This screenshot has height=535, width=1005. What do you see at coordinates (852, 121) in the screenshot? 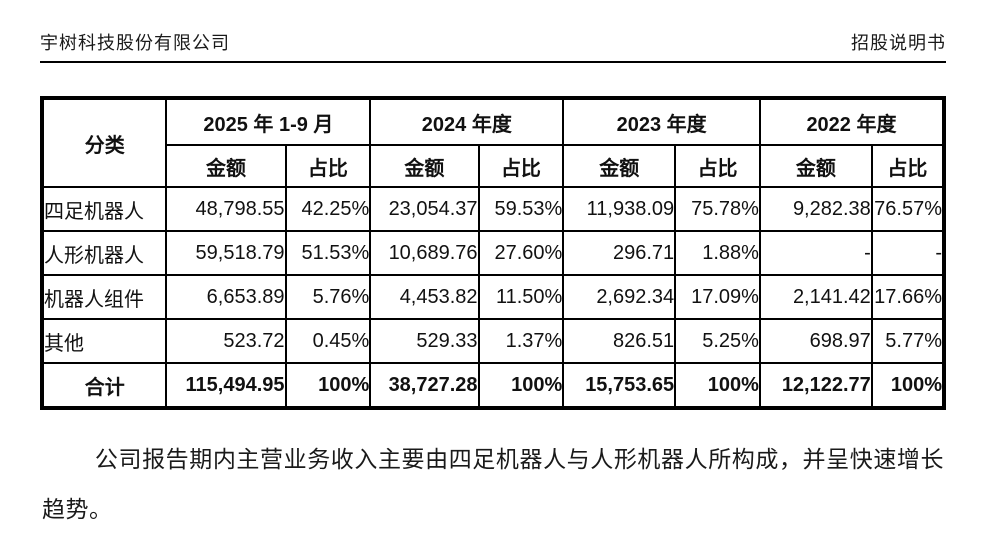
I see `column-group-2022: 2022 年度` at bounding box center [852, 121].